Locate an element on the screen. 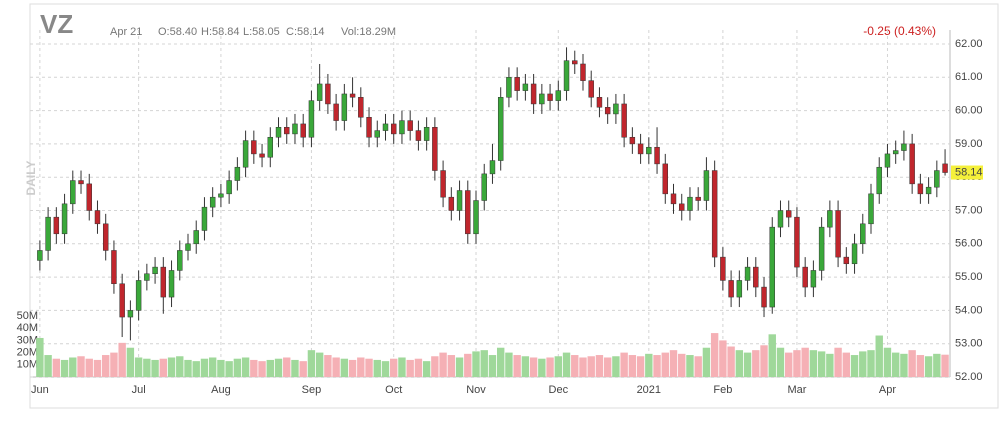  x-tick-label: 2021 is located at coordinates (649, 390).